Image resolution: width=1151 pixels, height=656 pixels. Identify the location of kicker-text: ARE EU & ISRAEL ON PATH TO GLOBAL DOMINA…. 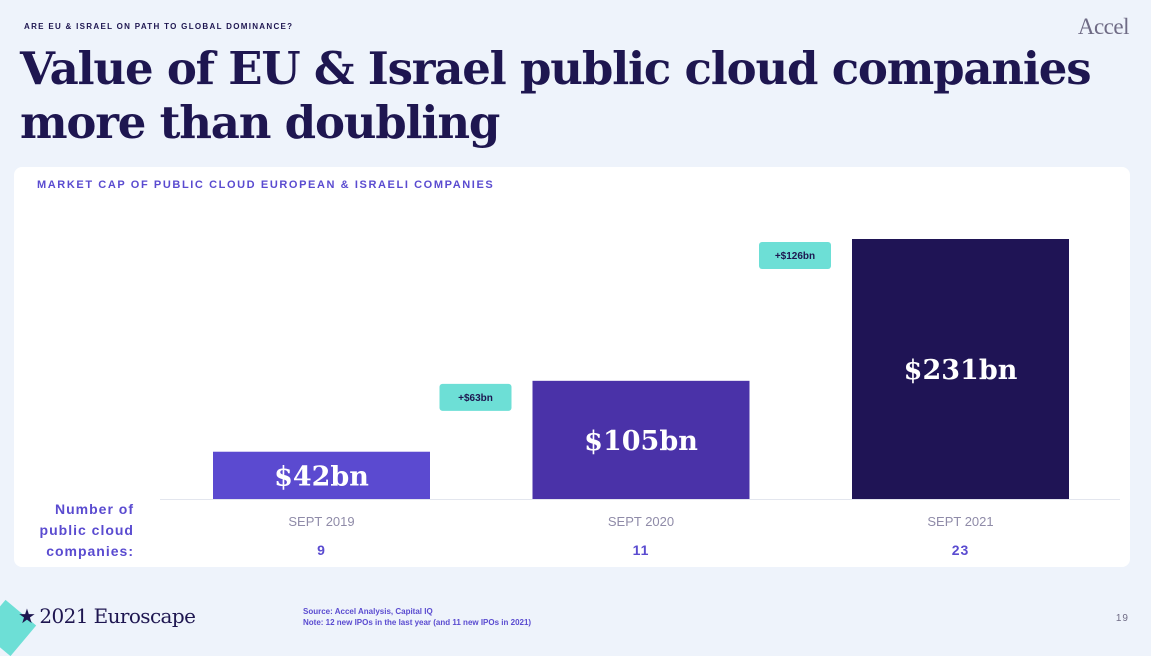
(159, 26).